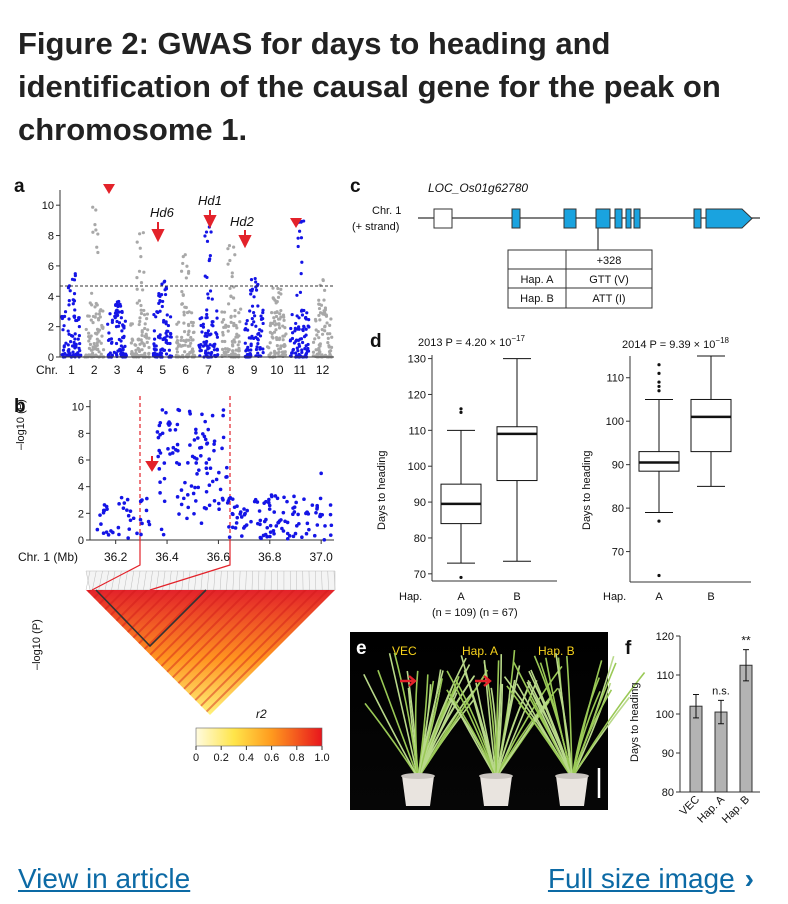 The image size is (788, 904). What do you see at coordinates (21, 424) in the screenshot?
I see `panel-a-ylabel: –log10 (P)` at bounding box center [21, 424].